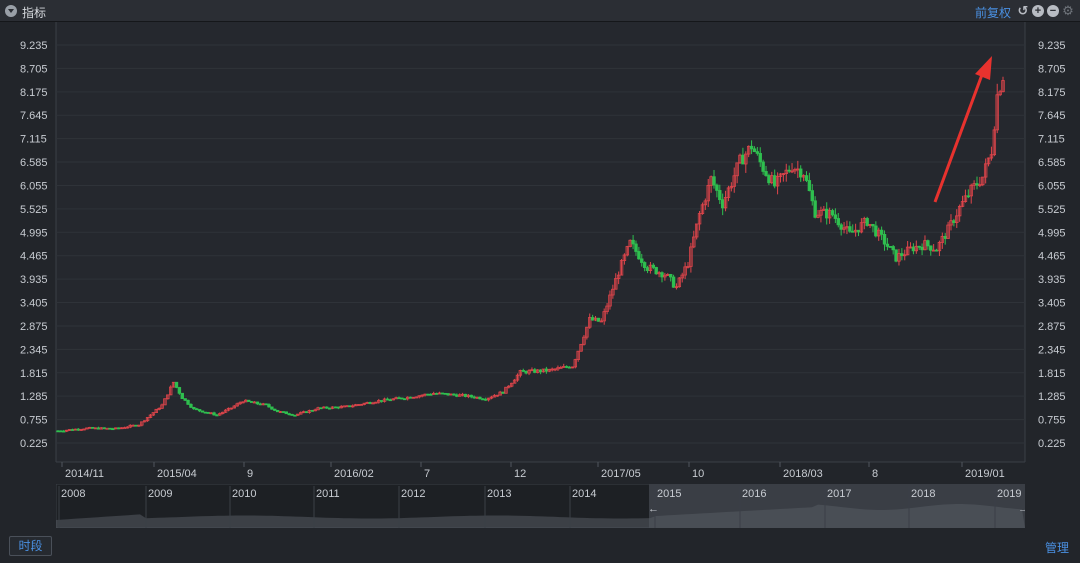  I want to click on y-tick-label-left: 6.055, so click(34, 186).